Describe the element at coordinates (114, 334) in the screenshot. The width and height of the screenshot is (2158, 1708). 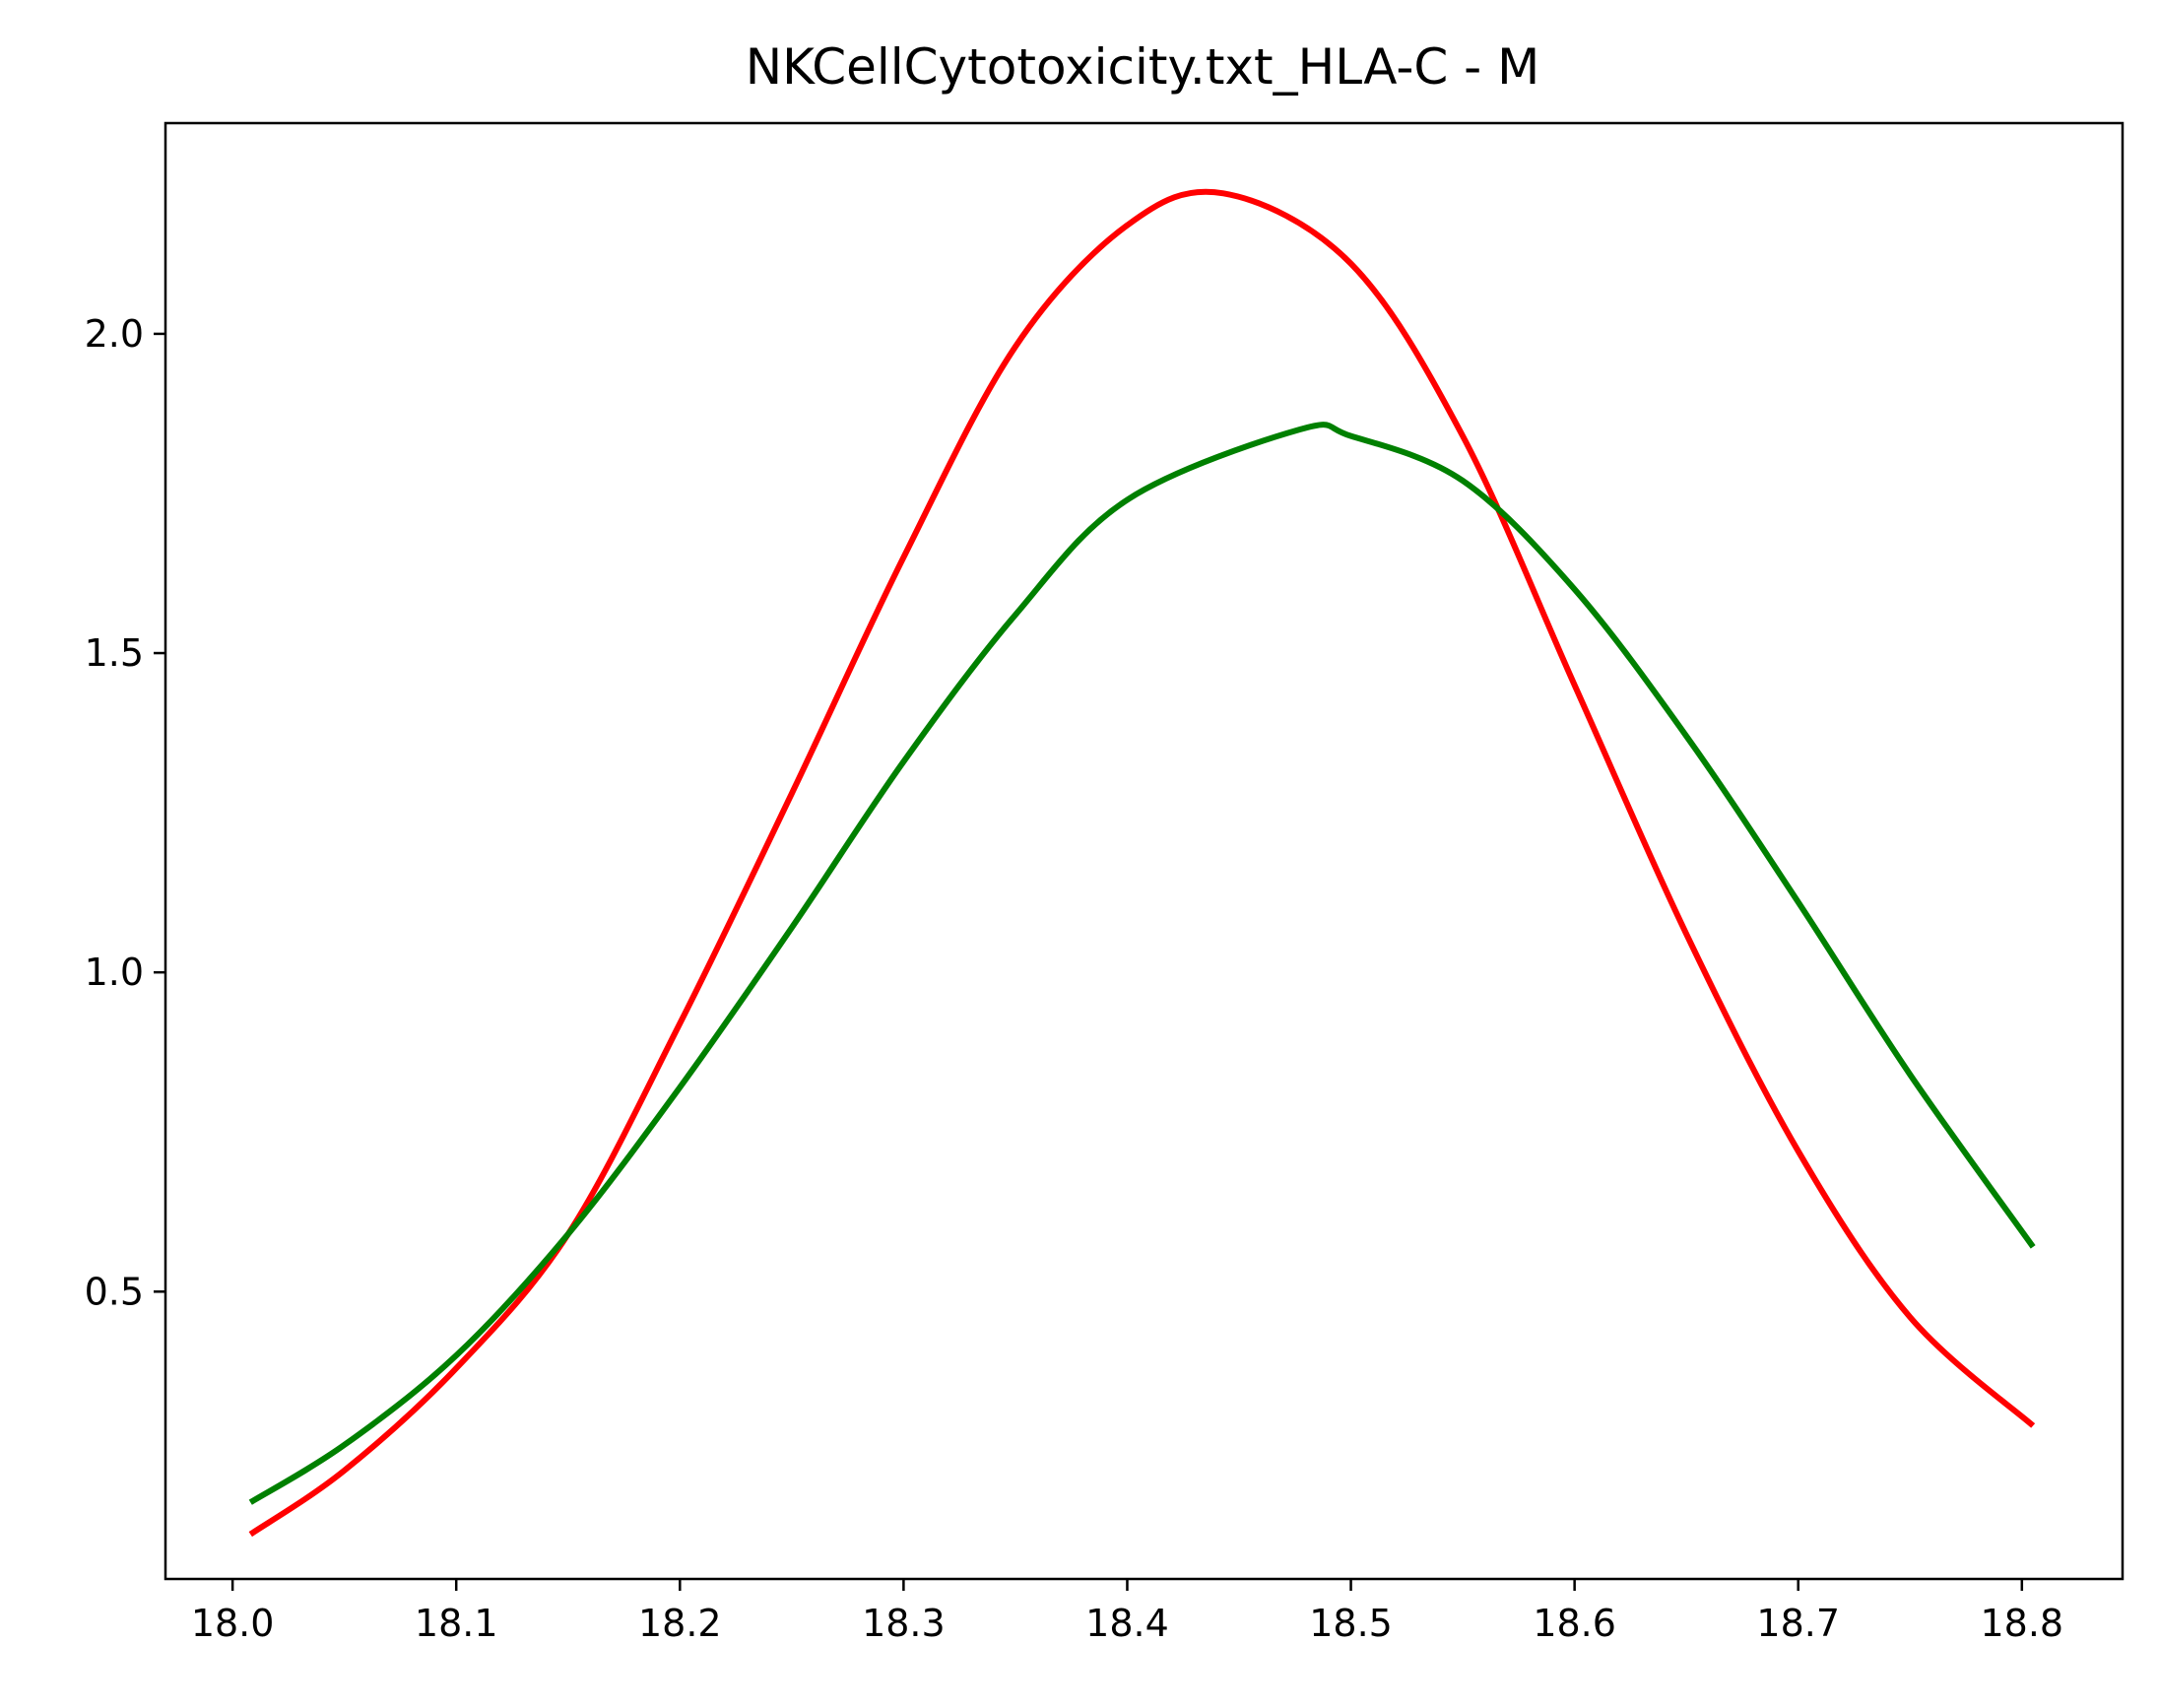
I see `y-tick-label: 2.0` at that location.